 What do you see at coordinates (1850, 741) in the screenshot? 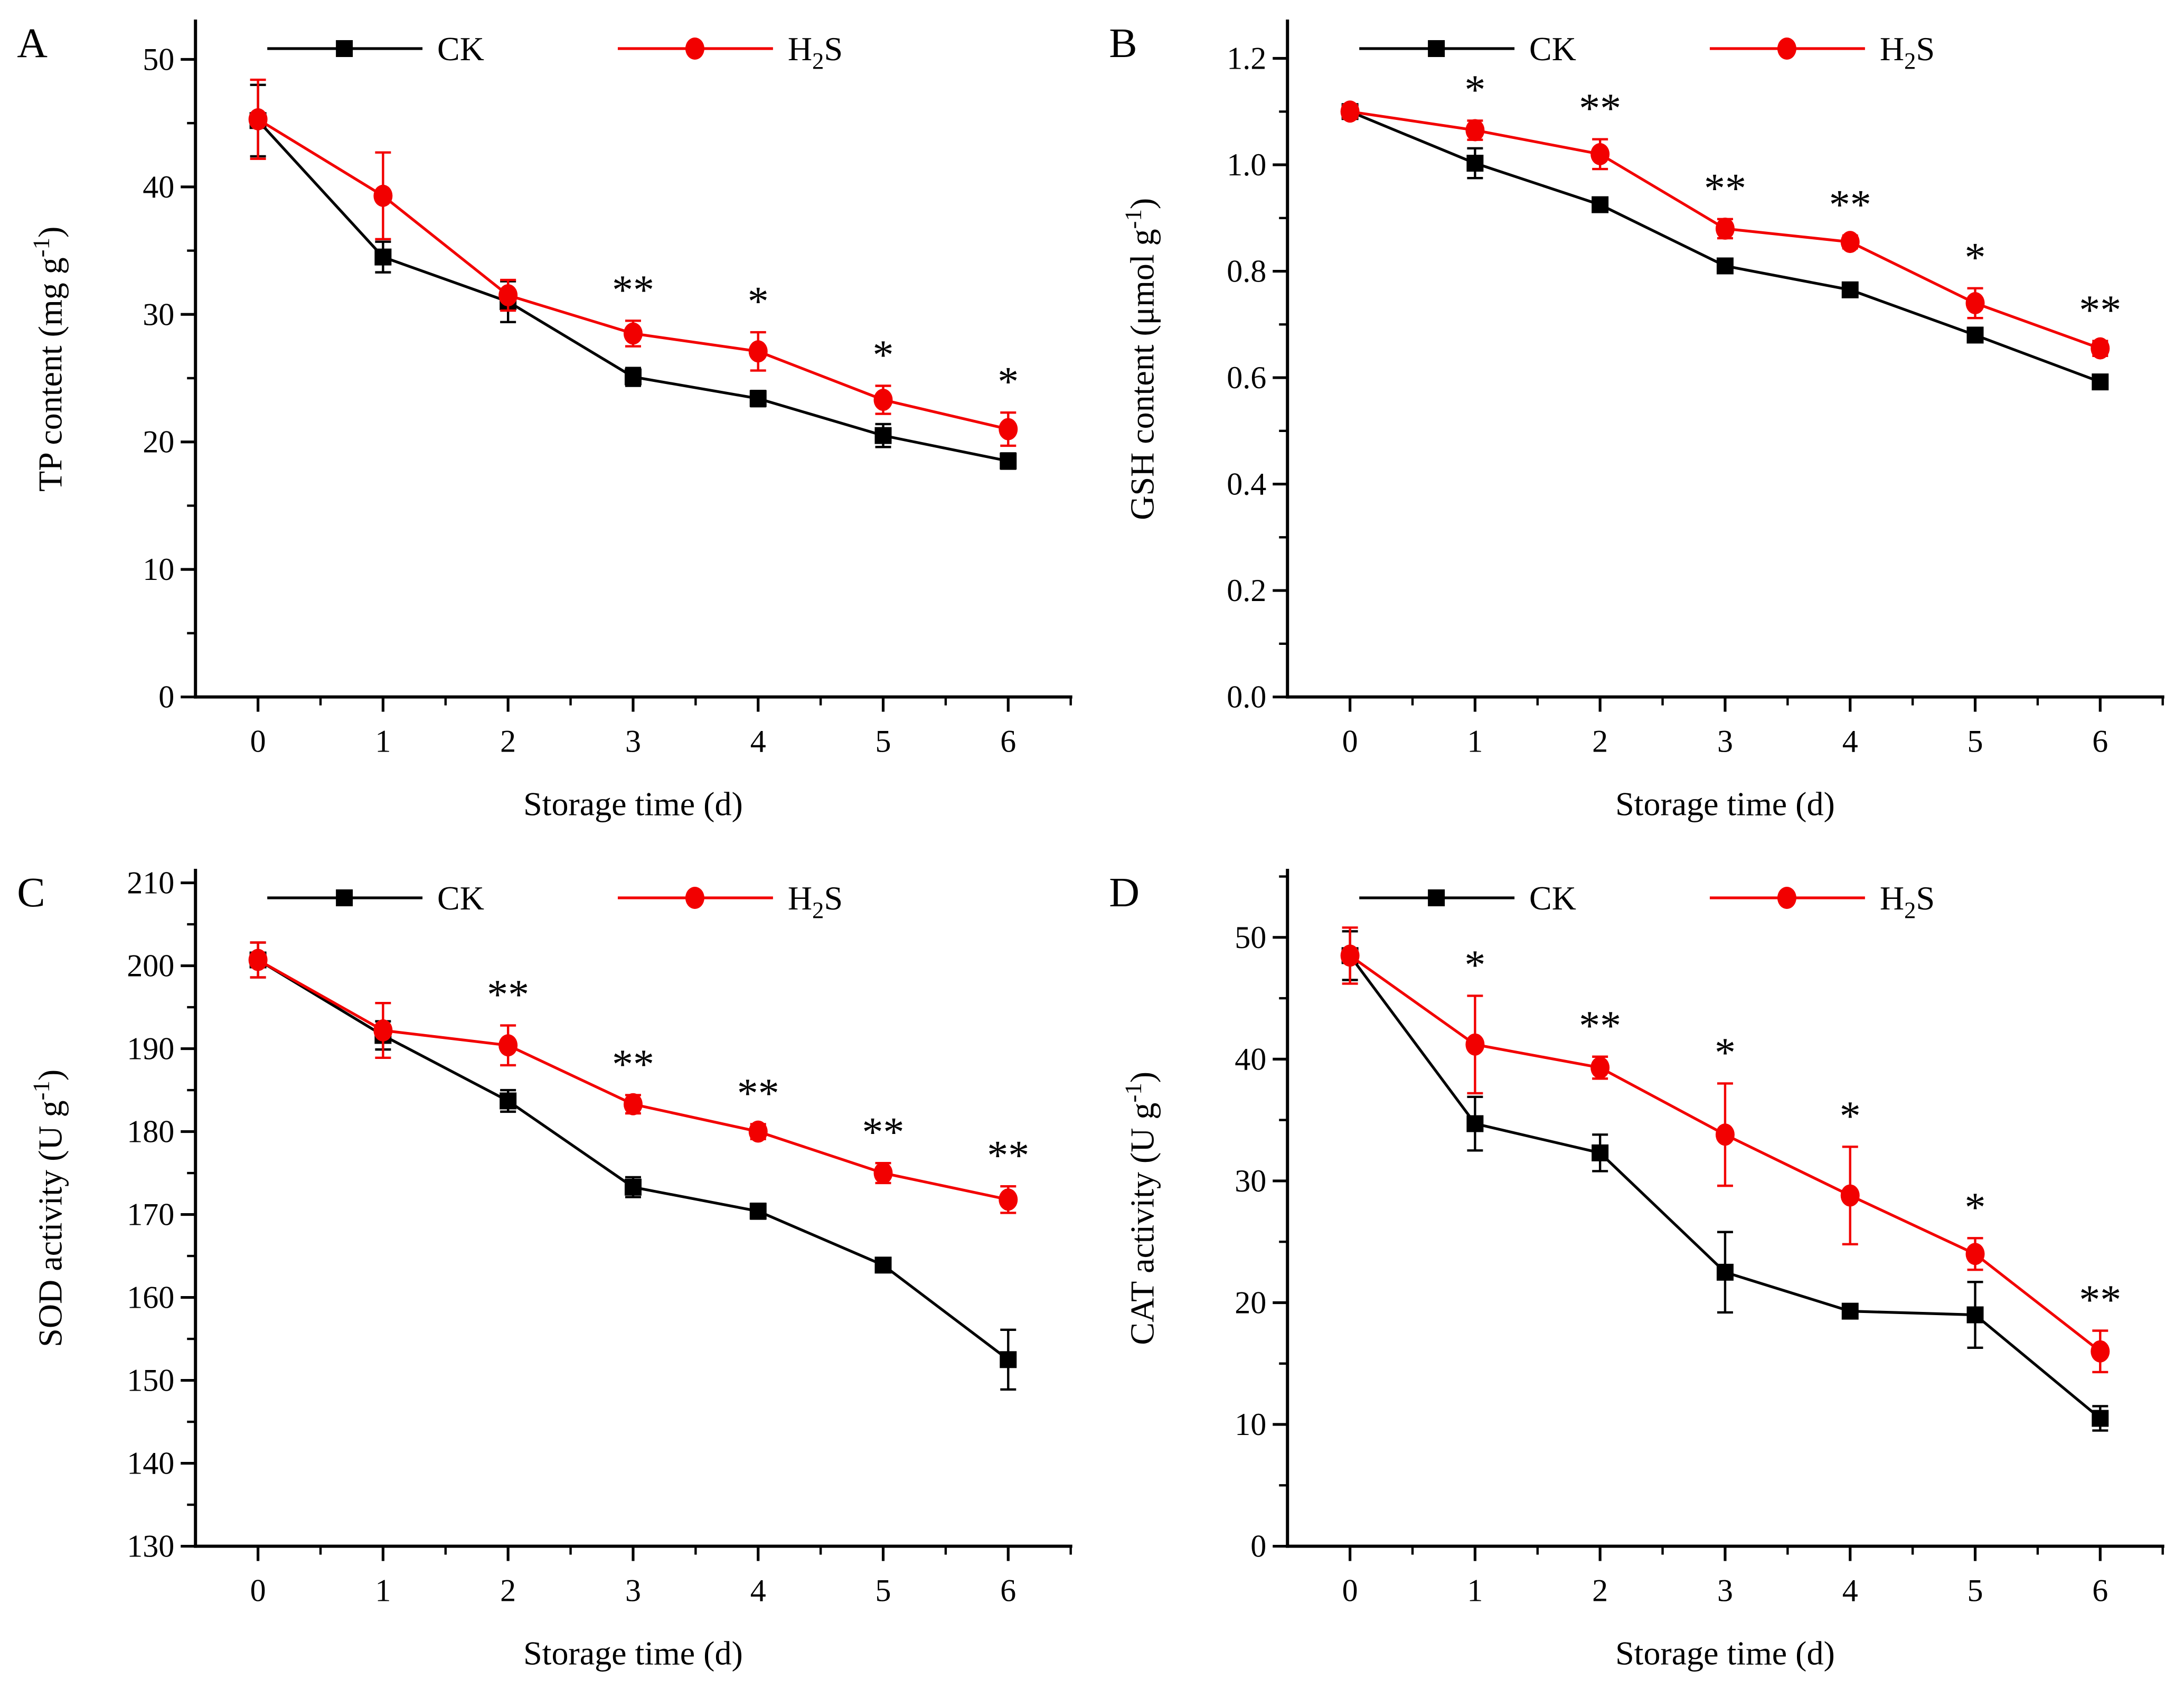
I see `x-tick-label: 4` at bounding box center [1850, 741].